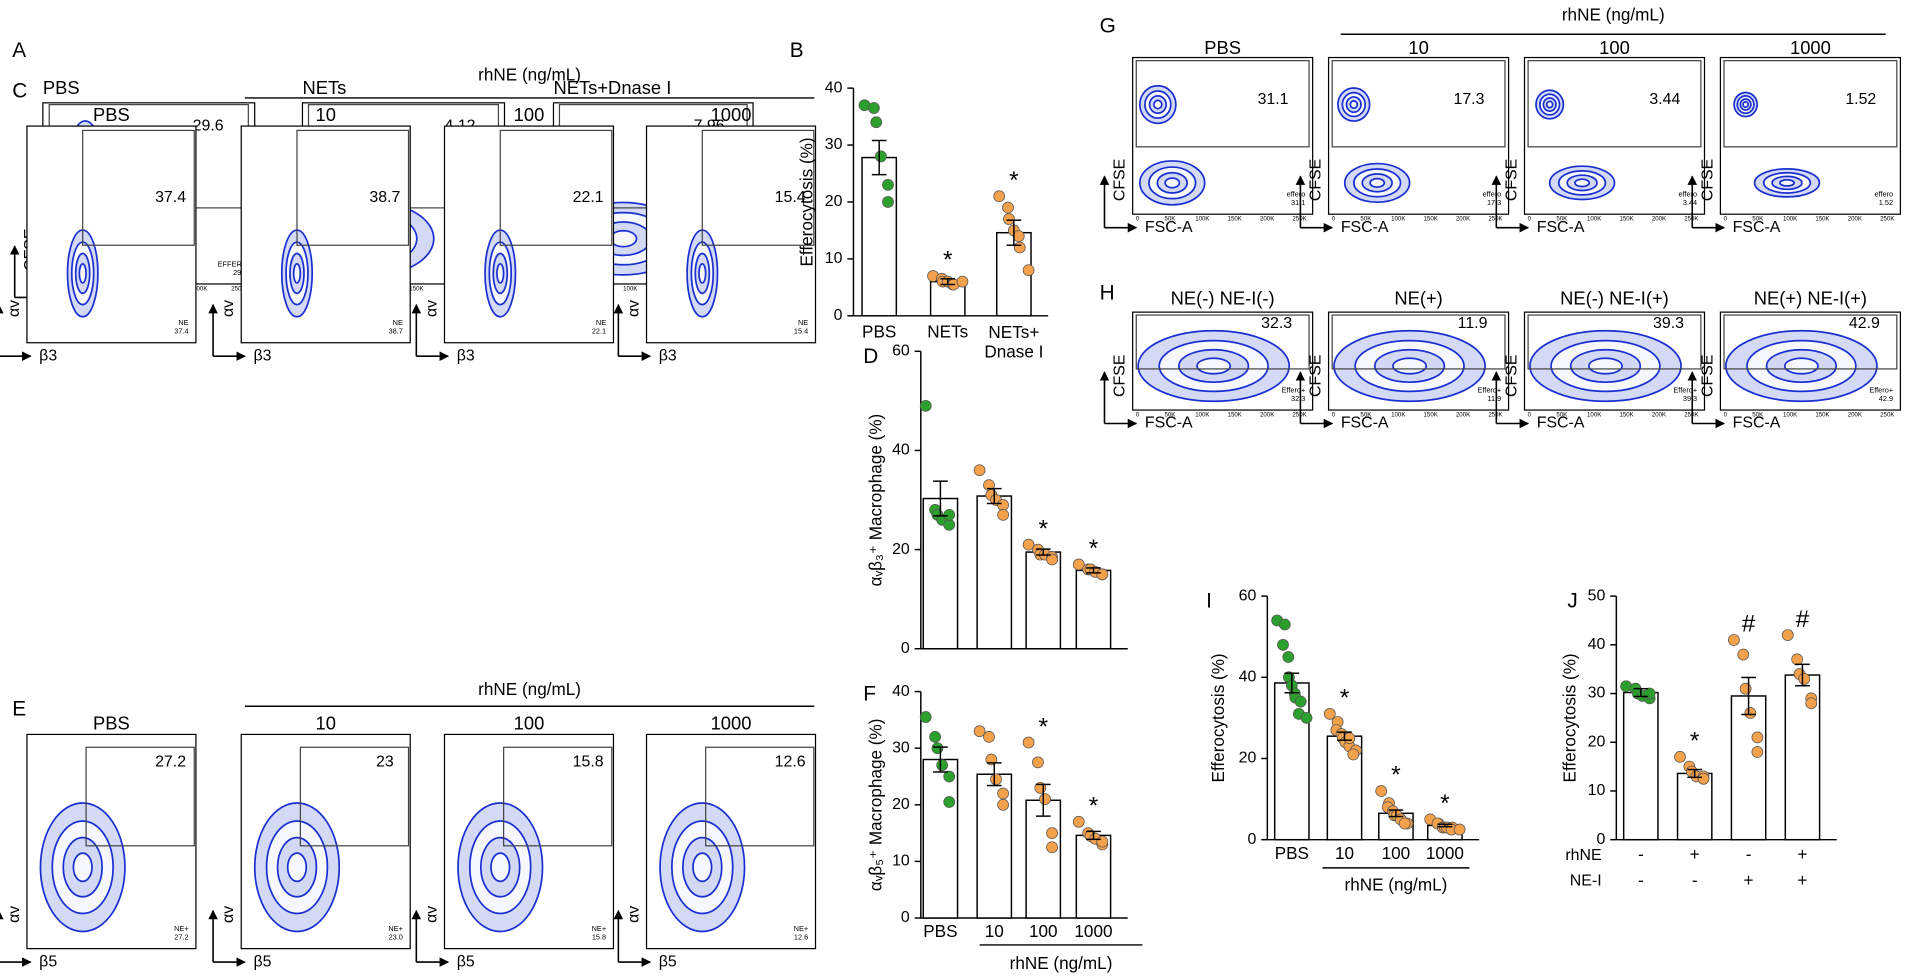 The height and width of the screenshot is (978, 1920). I want to click on gate-small: 1.52, so click(1886, 202).